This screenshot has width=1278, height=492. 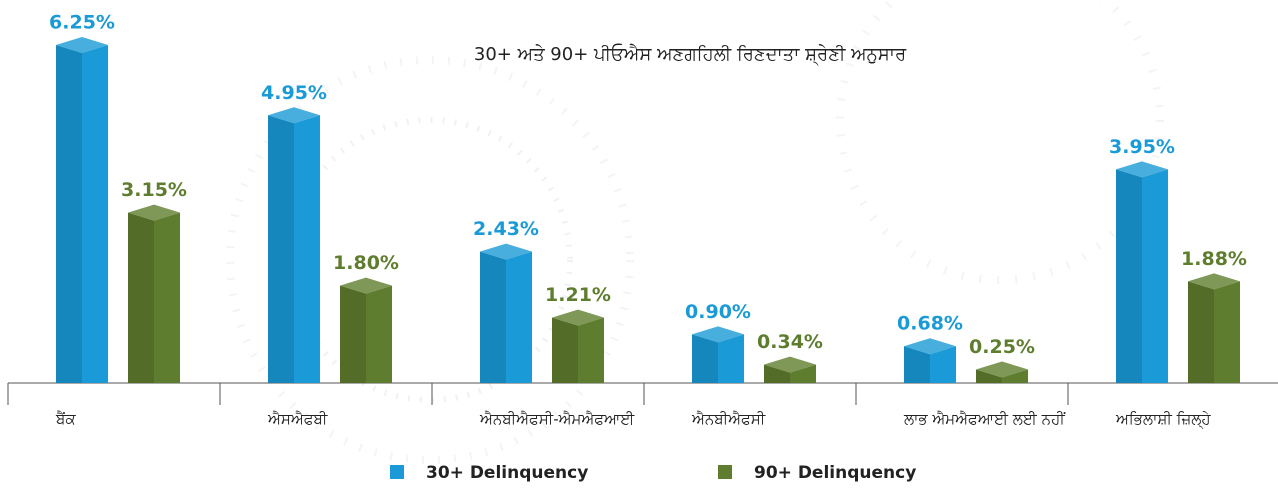 What do you see at coordinates (1163, 419) in the screenshot?
I see `x-tick-label: ਅਭਿਲਾਸ਼ੀ ਜ਼ਿਲ੍ਹੇ` at bounding box center [1163, 419].